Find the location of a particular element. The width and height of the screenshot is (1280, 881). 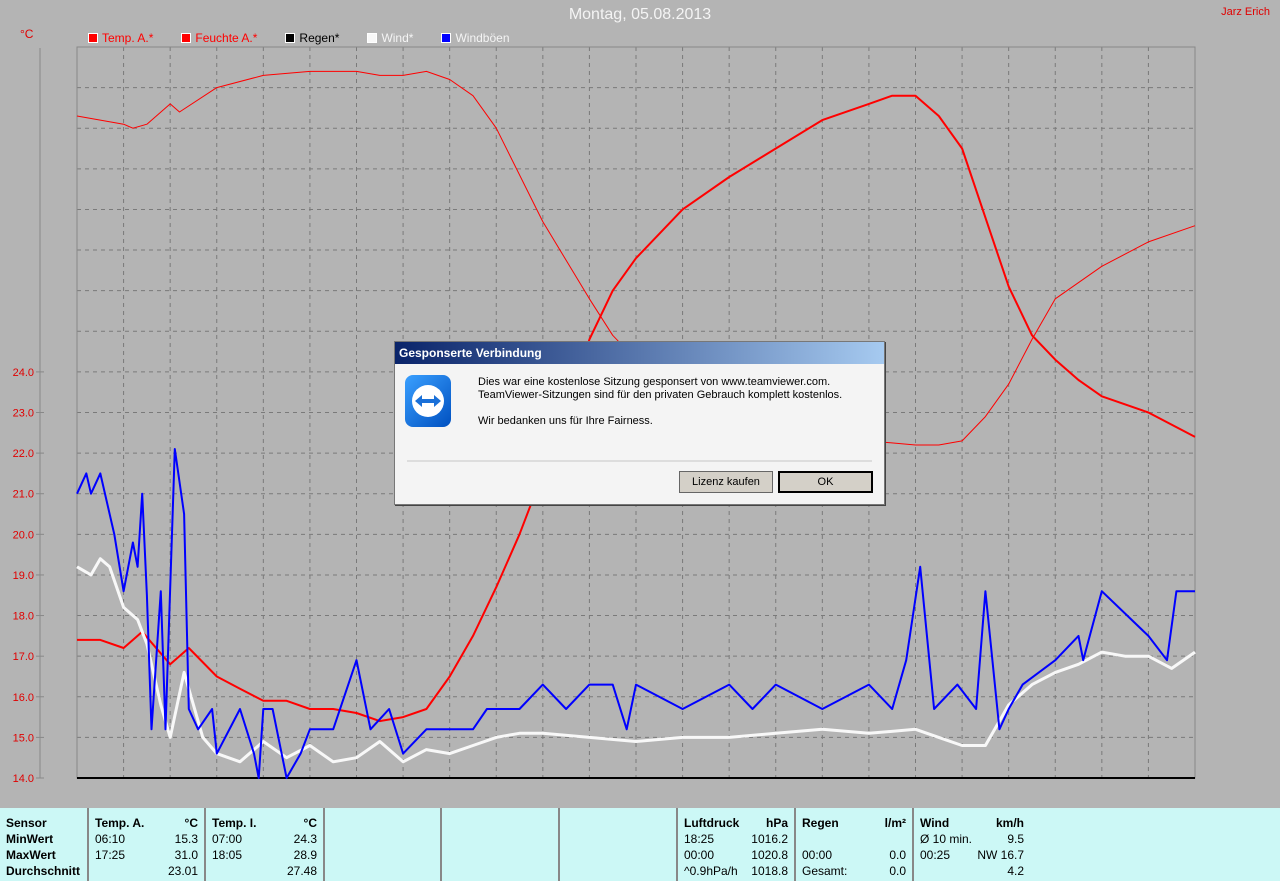

legend: Temp. A.* Feuchte A.* Regen* Wind* Windböen is located at coordinates (313, 38).